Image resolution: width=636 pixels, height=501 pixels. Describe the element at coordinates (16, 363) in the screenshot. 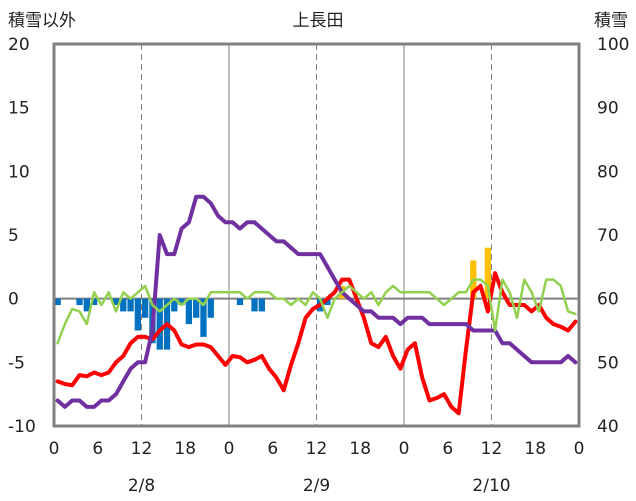

I see `y-left-tick-label: -5` at that location.